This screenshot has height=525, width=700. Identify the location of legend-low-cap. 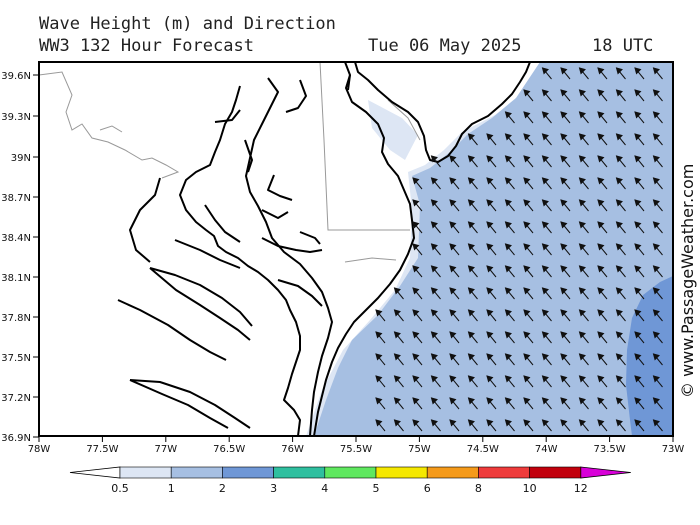
(95, 472).